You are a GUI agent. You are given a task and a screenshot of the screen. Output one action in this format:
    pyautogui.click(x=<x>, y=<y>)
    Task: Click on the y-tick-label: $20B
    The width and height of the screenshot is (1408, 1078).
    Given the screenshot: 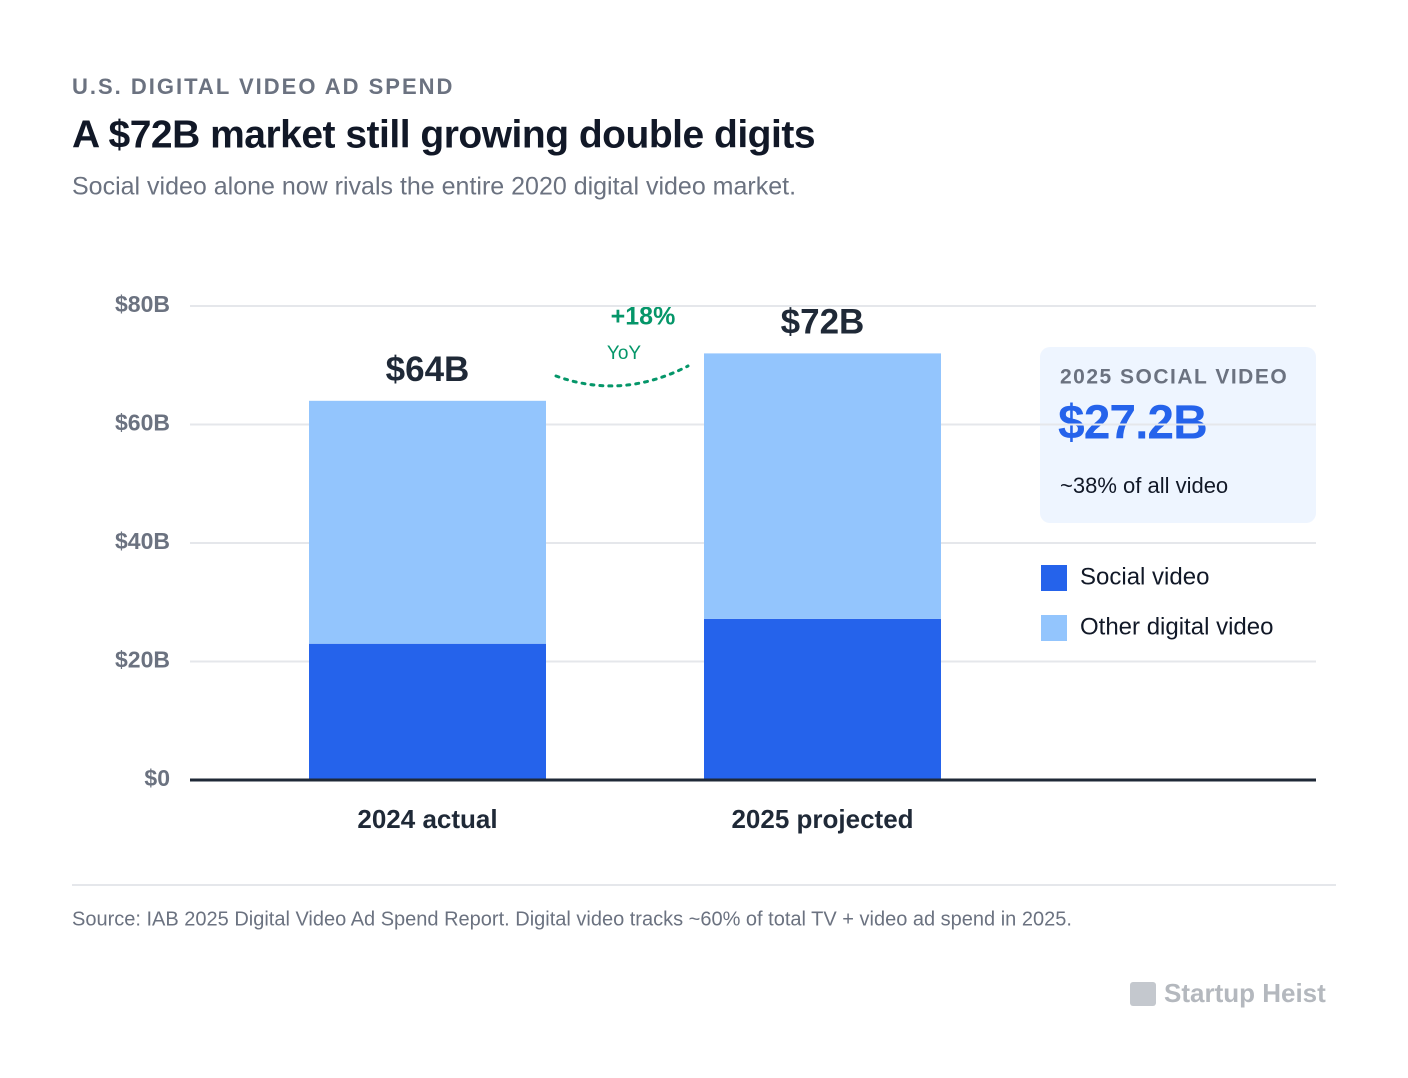 What is the action you would take?
    pyautogui.click(x=142, y=660)
    